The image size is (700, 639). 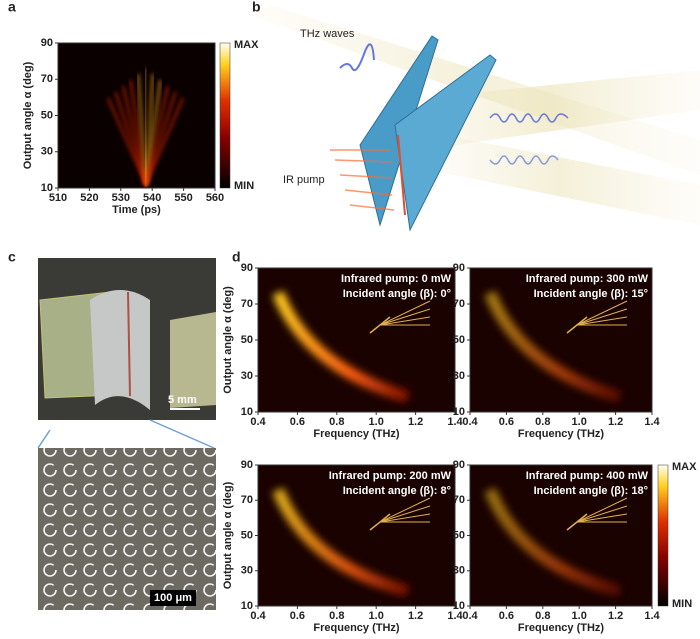 What do you see at coordinates (183, 198) in the screenshot?
I see `x-tick-label: 550` at bounding box center [183, 198].